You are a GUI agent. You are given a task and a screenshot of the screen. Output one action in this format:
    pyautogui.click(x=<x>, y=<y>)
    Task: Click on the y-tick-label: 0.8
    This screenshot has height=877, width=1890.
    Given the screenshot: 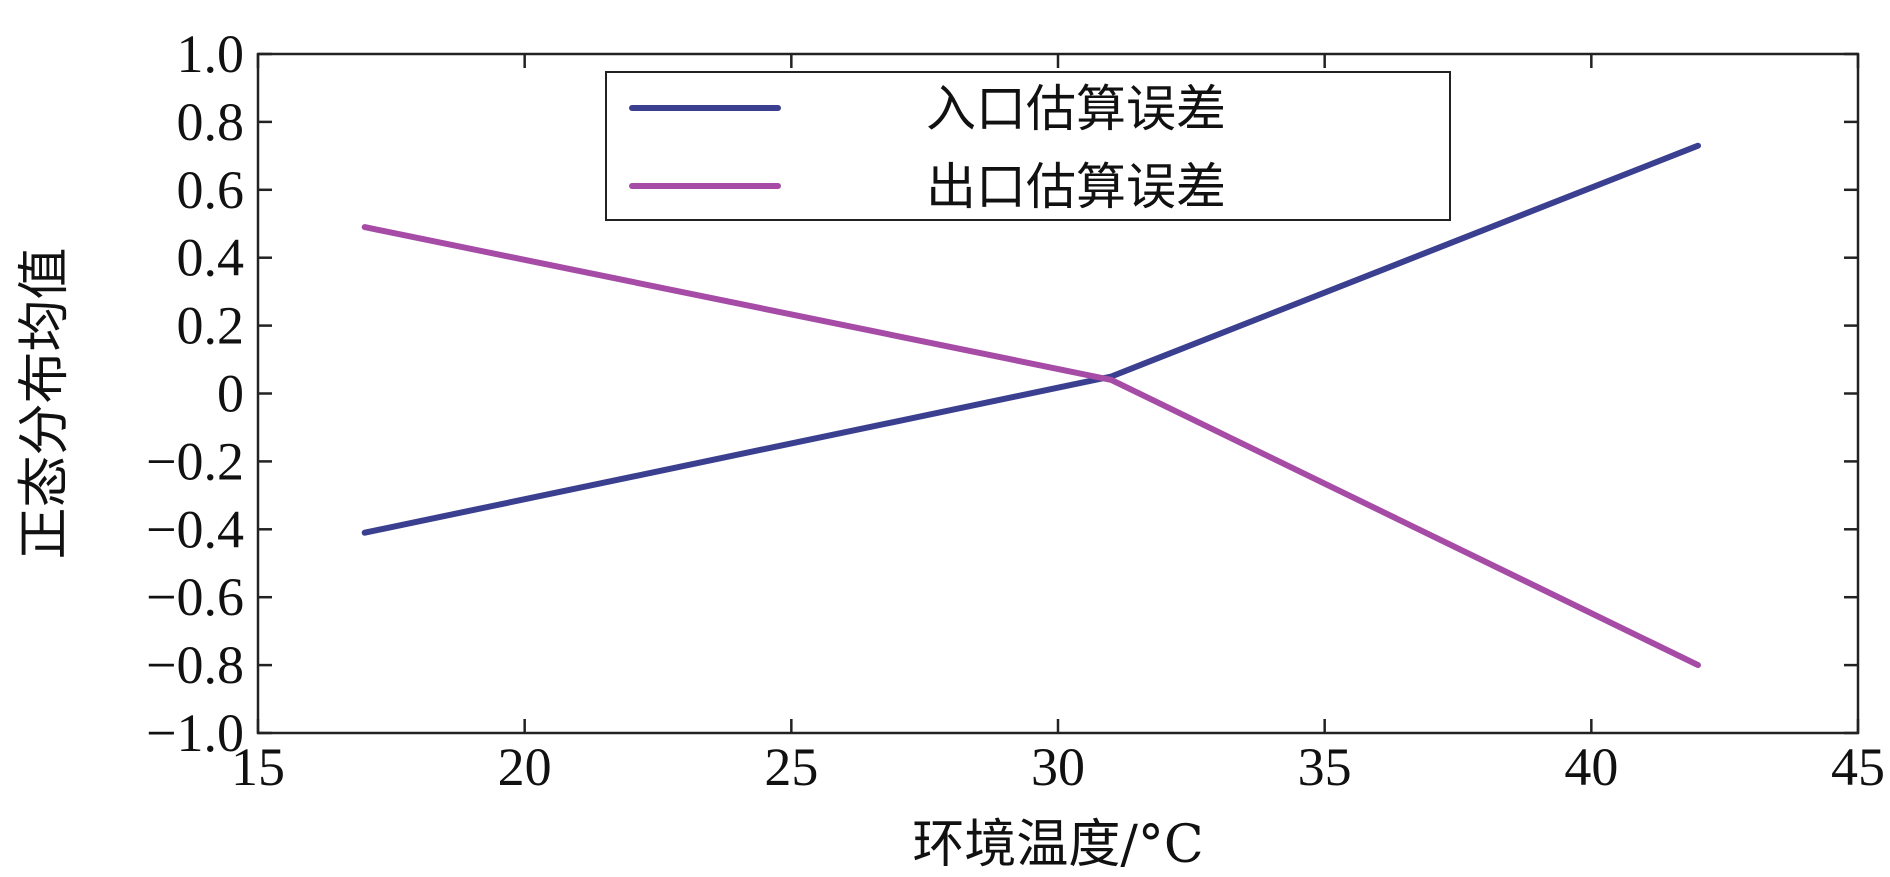 What is the action you would take?
    pyautogui.click(x=211, y=122)
    